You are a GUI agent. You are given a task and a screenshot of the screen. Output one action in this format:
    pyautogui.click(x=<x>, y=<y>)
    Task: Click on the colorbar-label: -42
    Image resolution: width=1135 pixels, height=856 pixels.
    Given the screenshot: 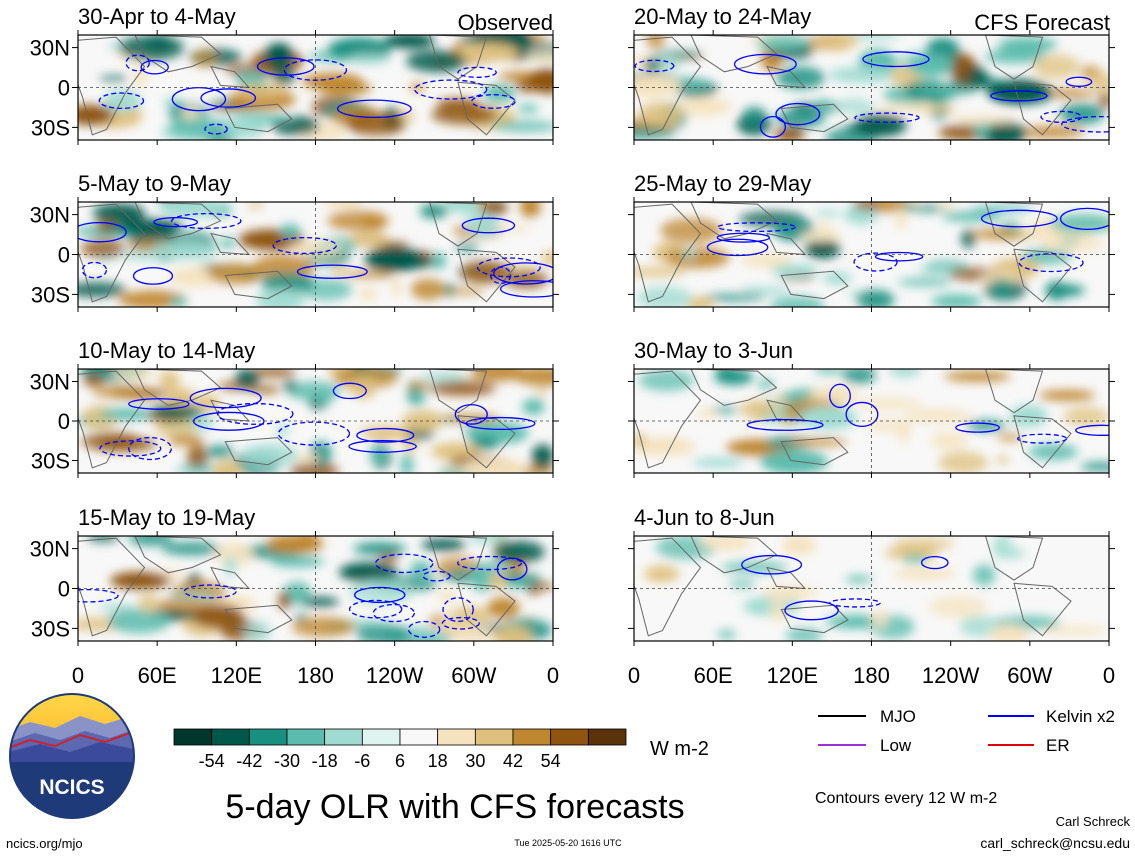 What is the action you would take?
    pyautogui.click(x=249, y=761)
    